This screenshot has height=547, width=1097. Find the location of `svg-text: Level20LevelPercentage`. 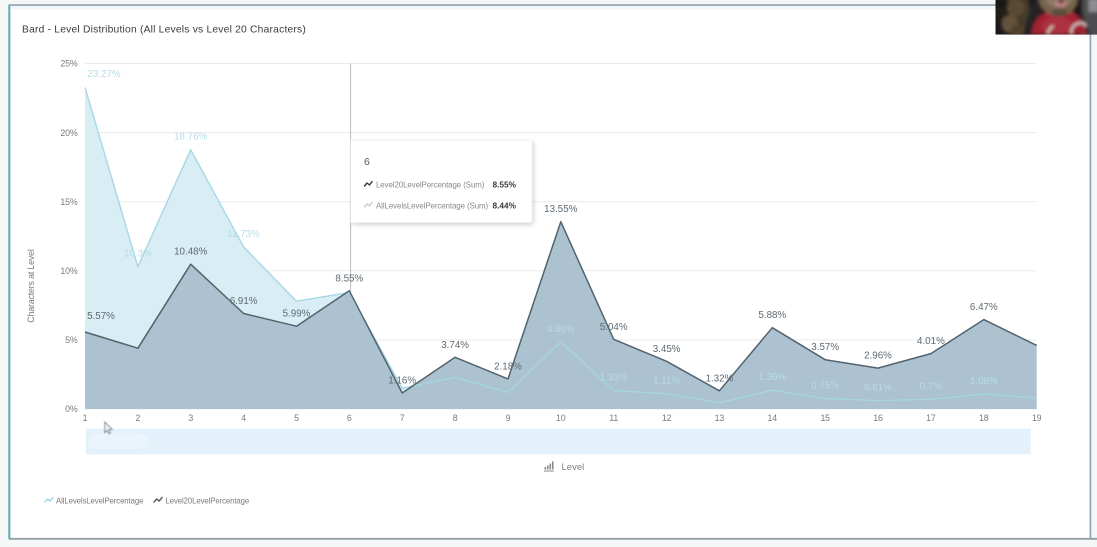

svg-text: Level20LevelPercentage is located at coordinates (208, 501).